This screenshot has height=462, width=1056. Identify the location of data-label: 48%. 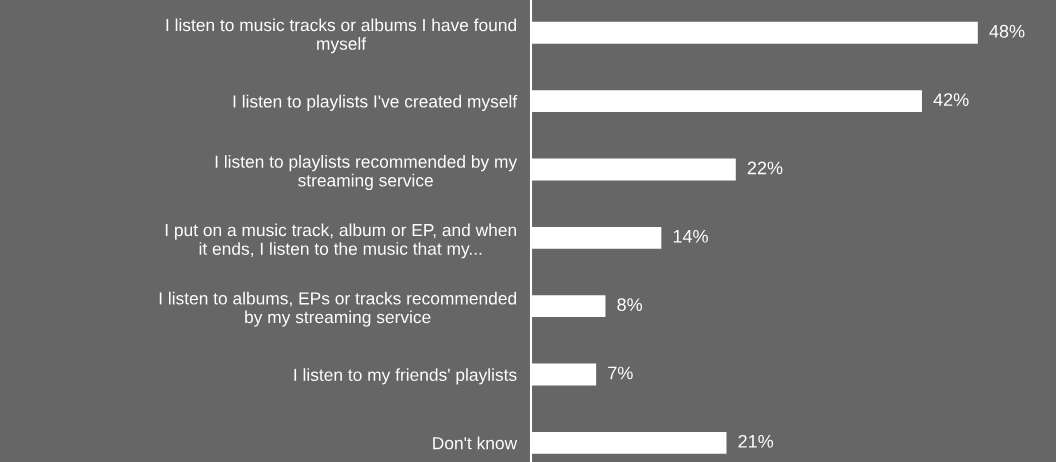
(1007, 31).